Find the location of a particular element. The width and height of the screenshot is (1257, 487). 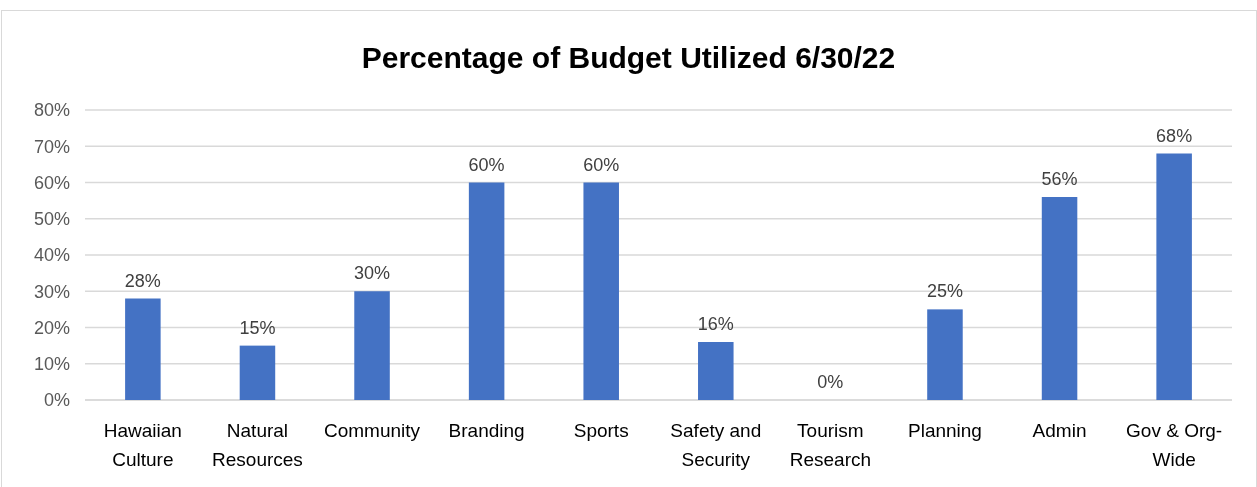

y-tick-label: 40% is located at coordinates (51, 255).